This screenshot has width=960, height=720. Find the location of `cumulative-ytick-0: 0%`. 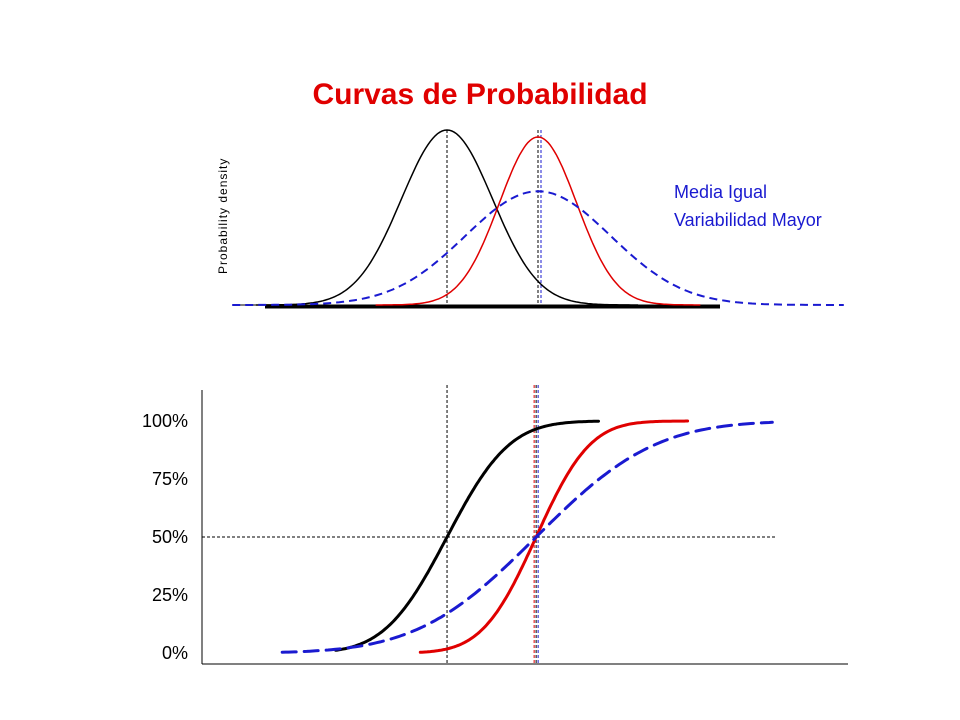

cumulative-ytick-0: 0% is located at coordinates (175, 653).